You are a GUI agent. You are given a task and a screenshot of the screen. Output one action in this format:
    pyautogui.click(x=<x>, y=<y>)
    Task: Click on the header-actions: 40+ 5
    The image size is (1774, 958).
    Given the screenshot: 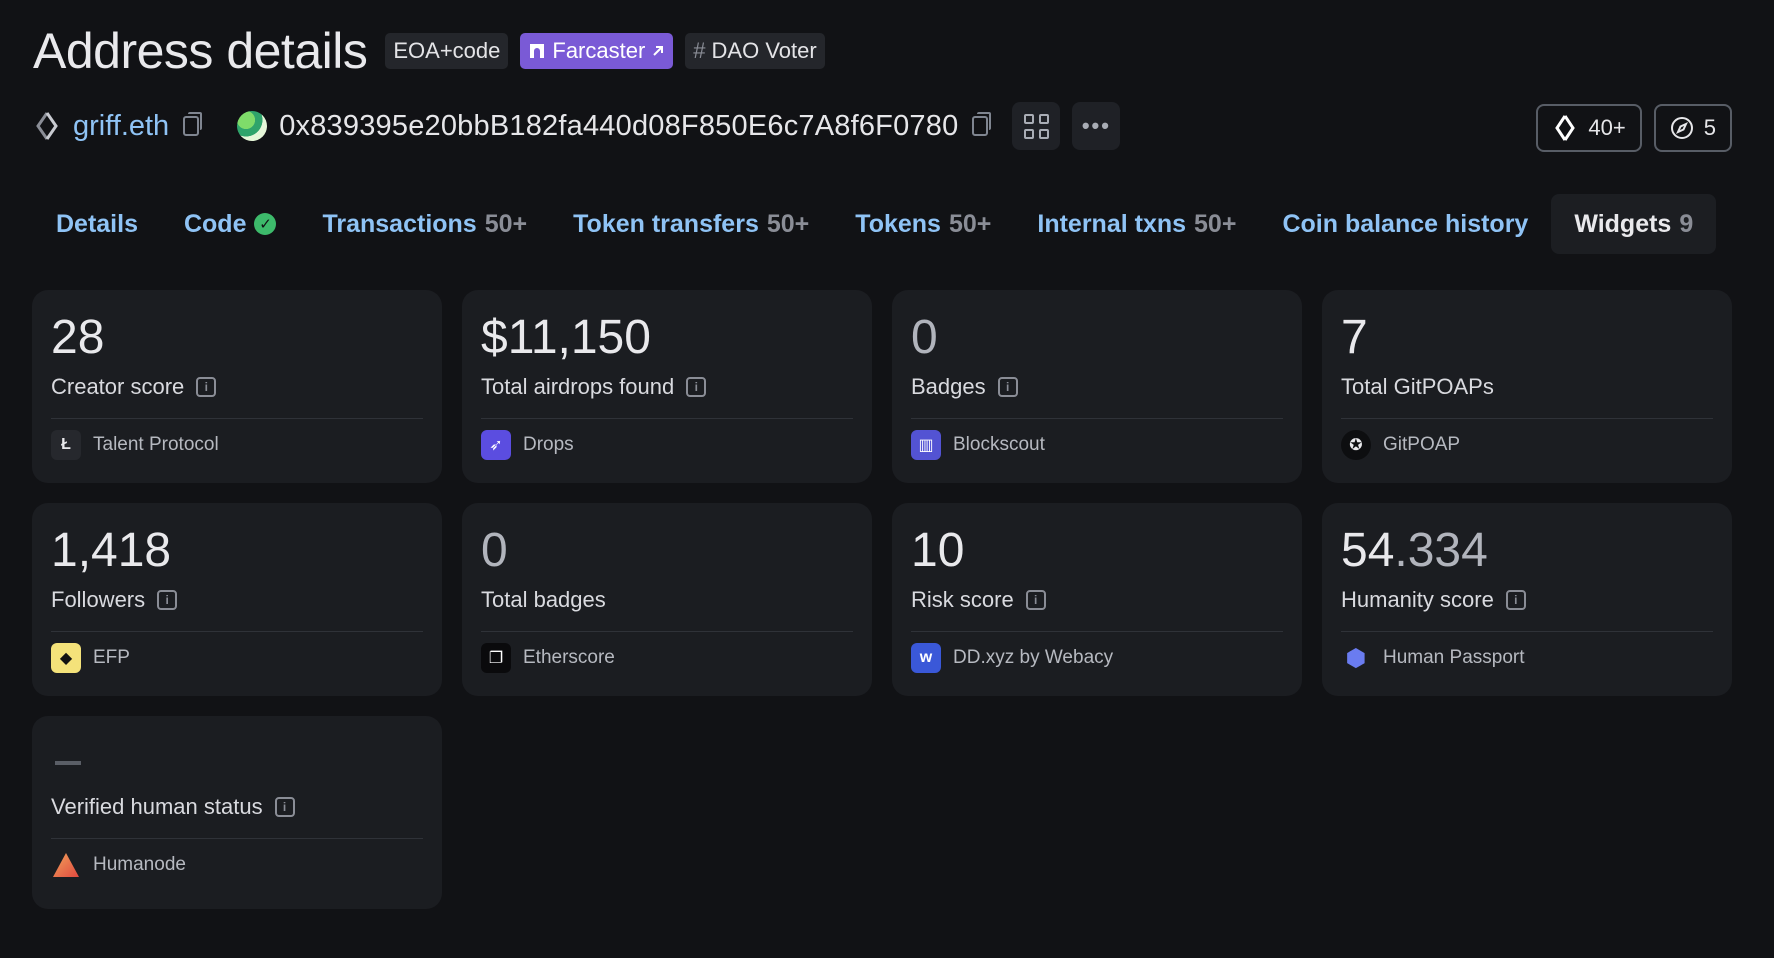 What is the action you would take?
    pyautogui.click(x=1634, y=128)
    